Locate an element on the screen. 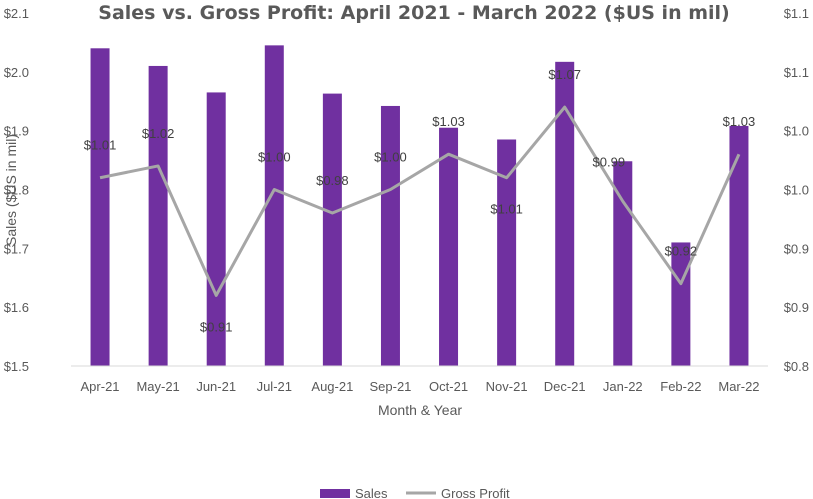 The height and width of the screenshot is (499, 813). legend: Sales Gross Profit is located at coordinates (415, 492).